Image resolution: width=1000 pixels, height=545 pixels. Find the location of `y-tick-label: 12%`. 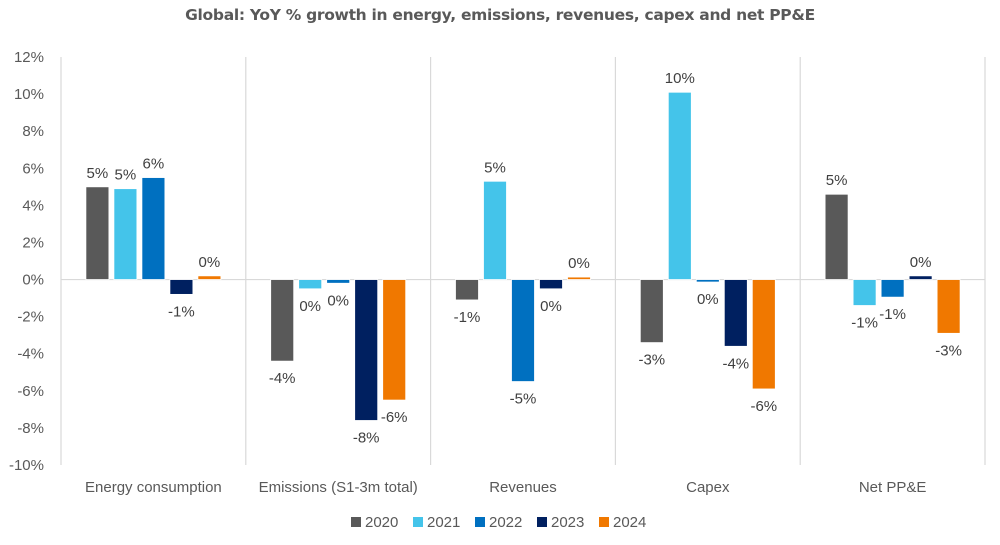

y-tick-label: 12% is located at coordinates (29, 57).